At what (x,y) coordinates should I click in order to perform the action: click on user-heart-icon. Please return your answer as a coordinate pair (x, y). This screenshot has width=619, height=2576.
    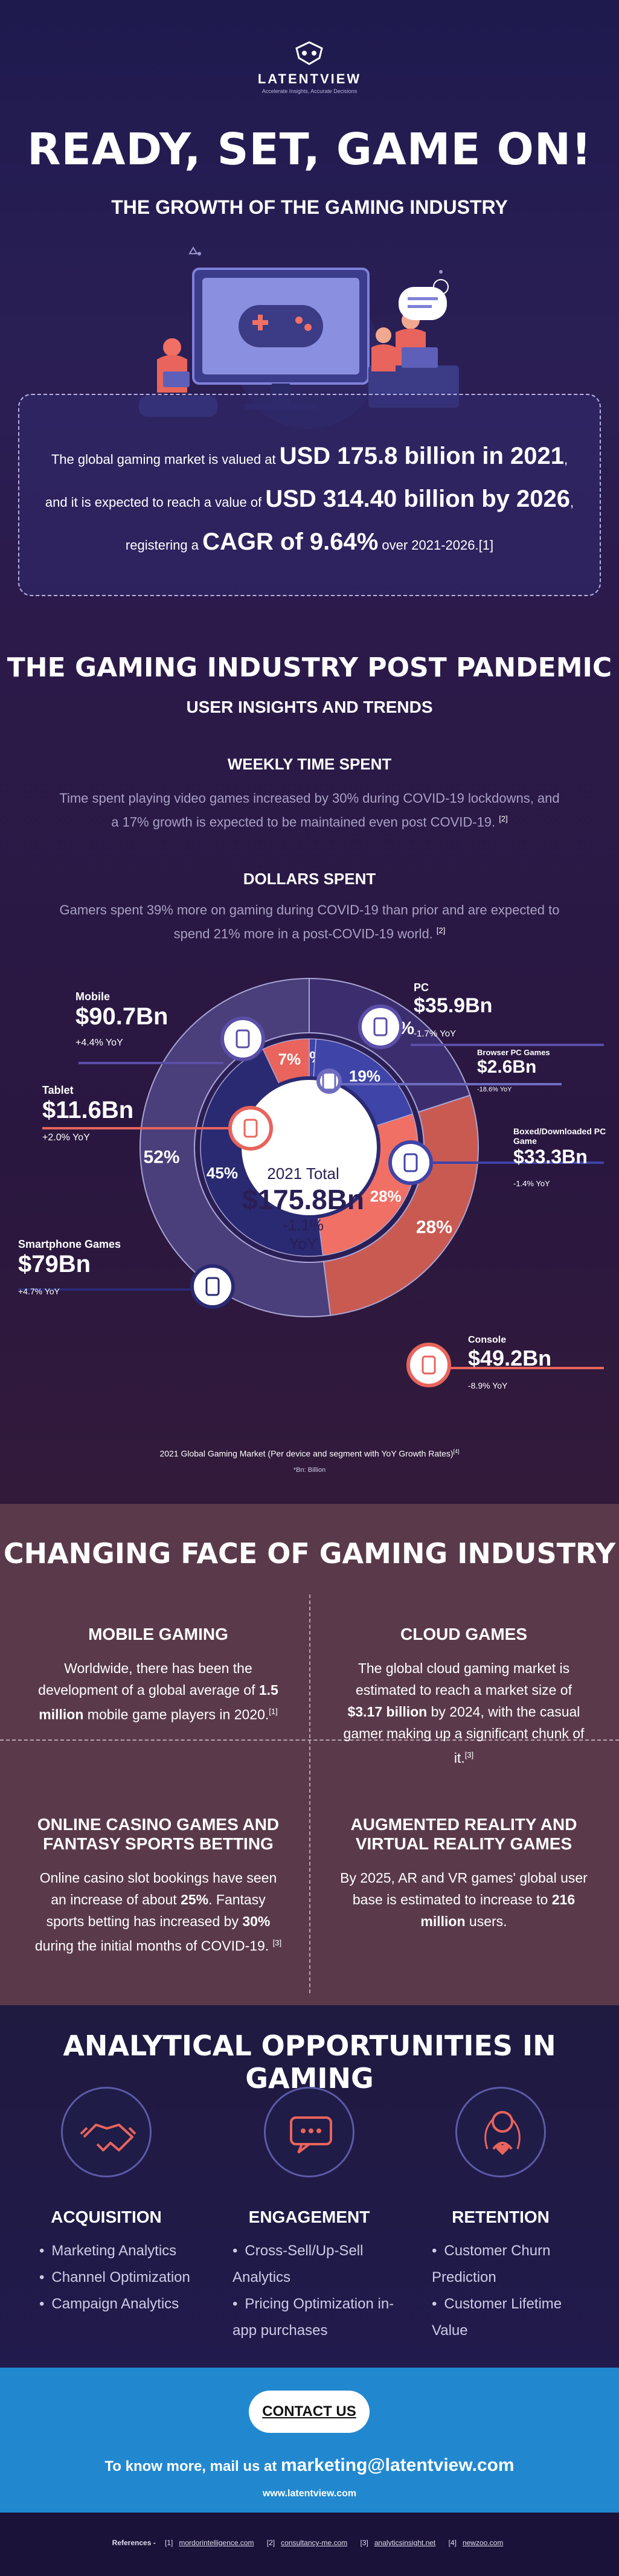
    Looking at the image, I should click on (502, 2133).